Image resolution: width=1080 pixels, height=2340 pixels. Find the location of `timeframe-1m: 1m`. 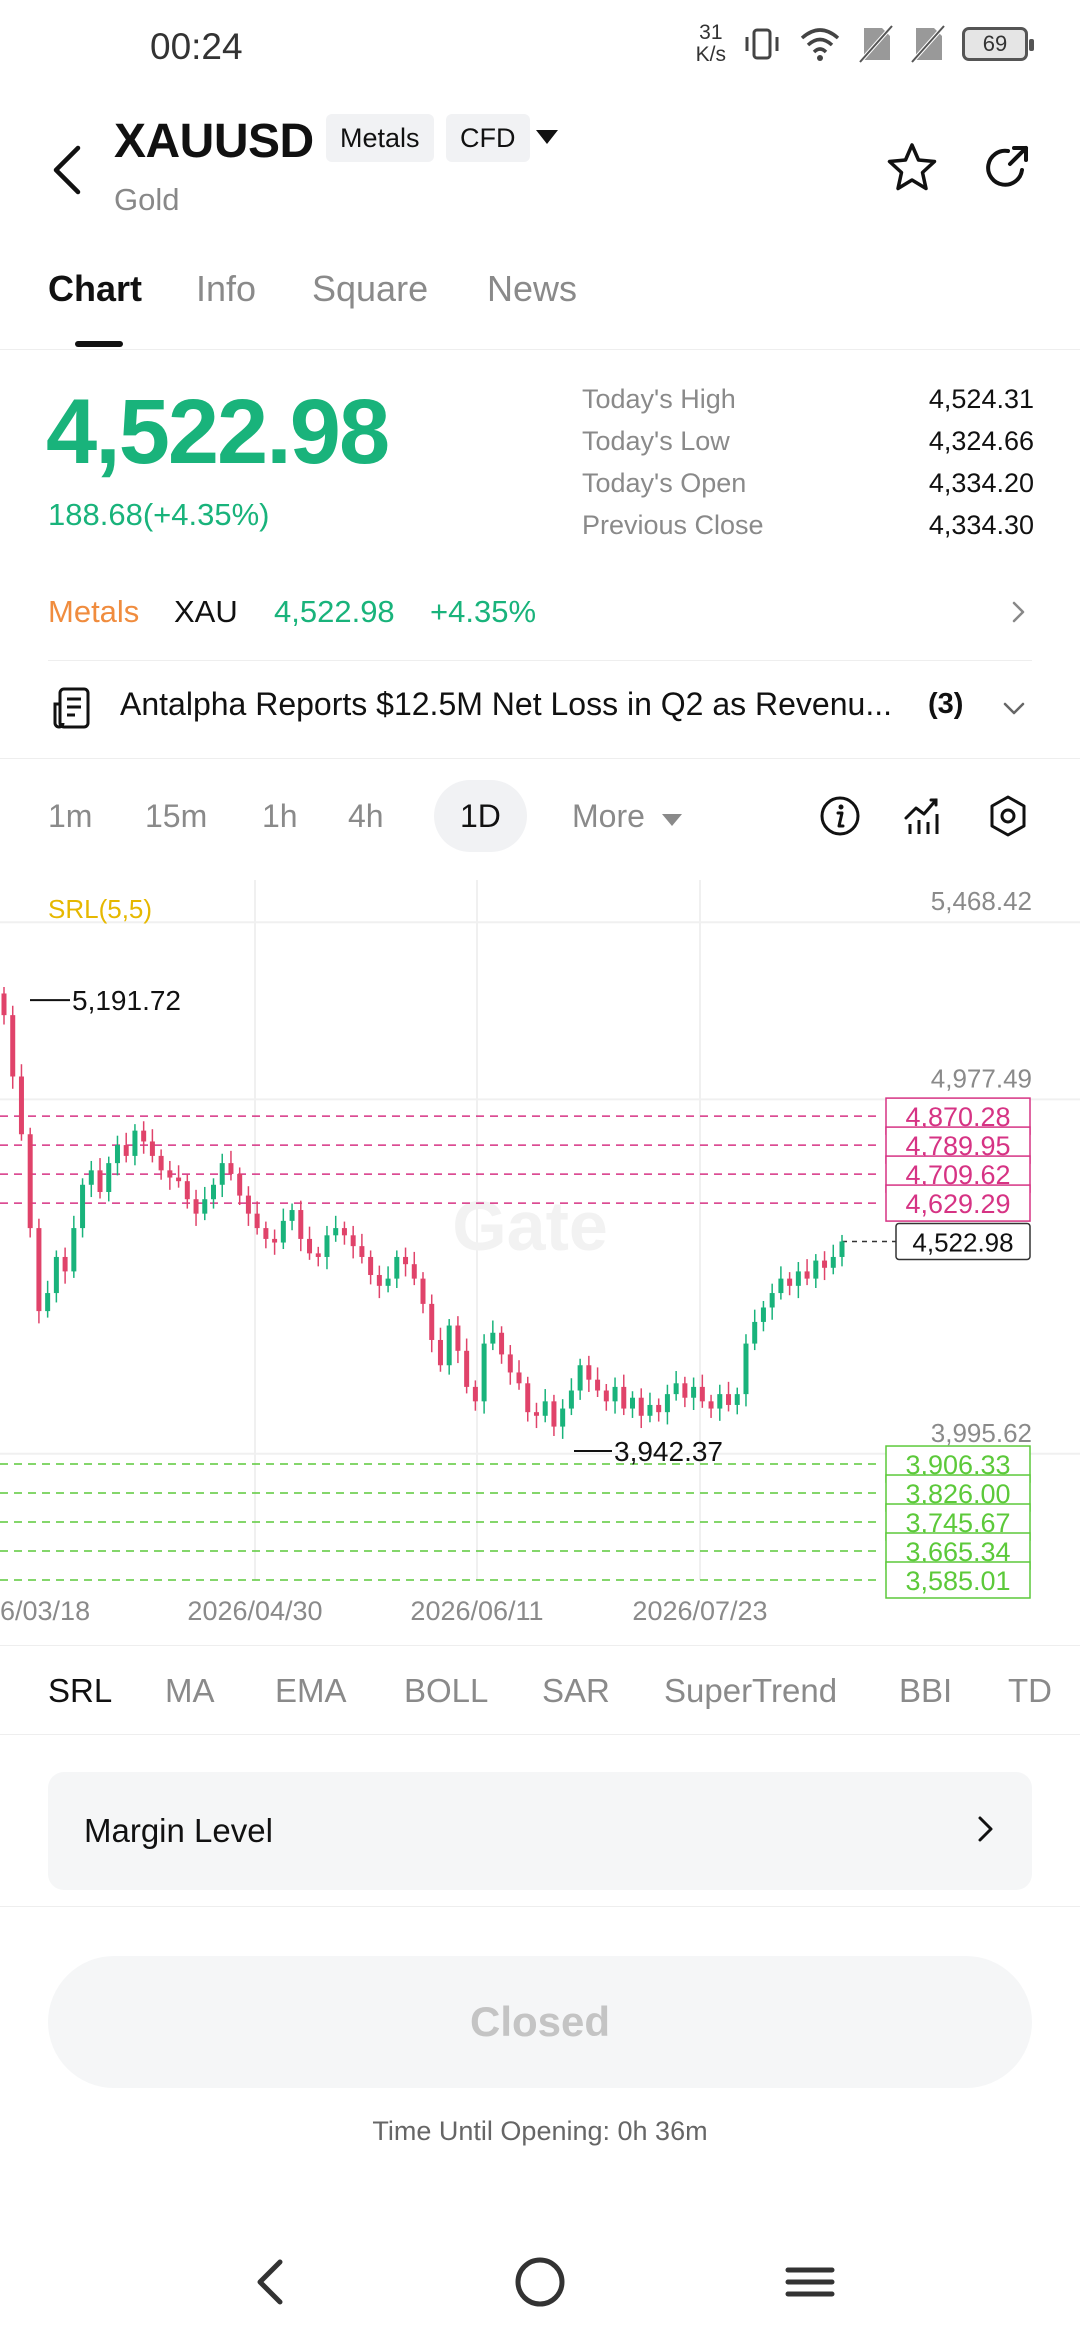

timeframe-1m: 1m is located at coordinates (70, 816).